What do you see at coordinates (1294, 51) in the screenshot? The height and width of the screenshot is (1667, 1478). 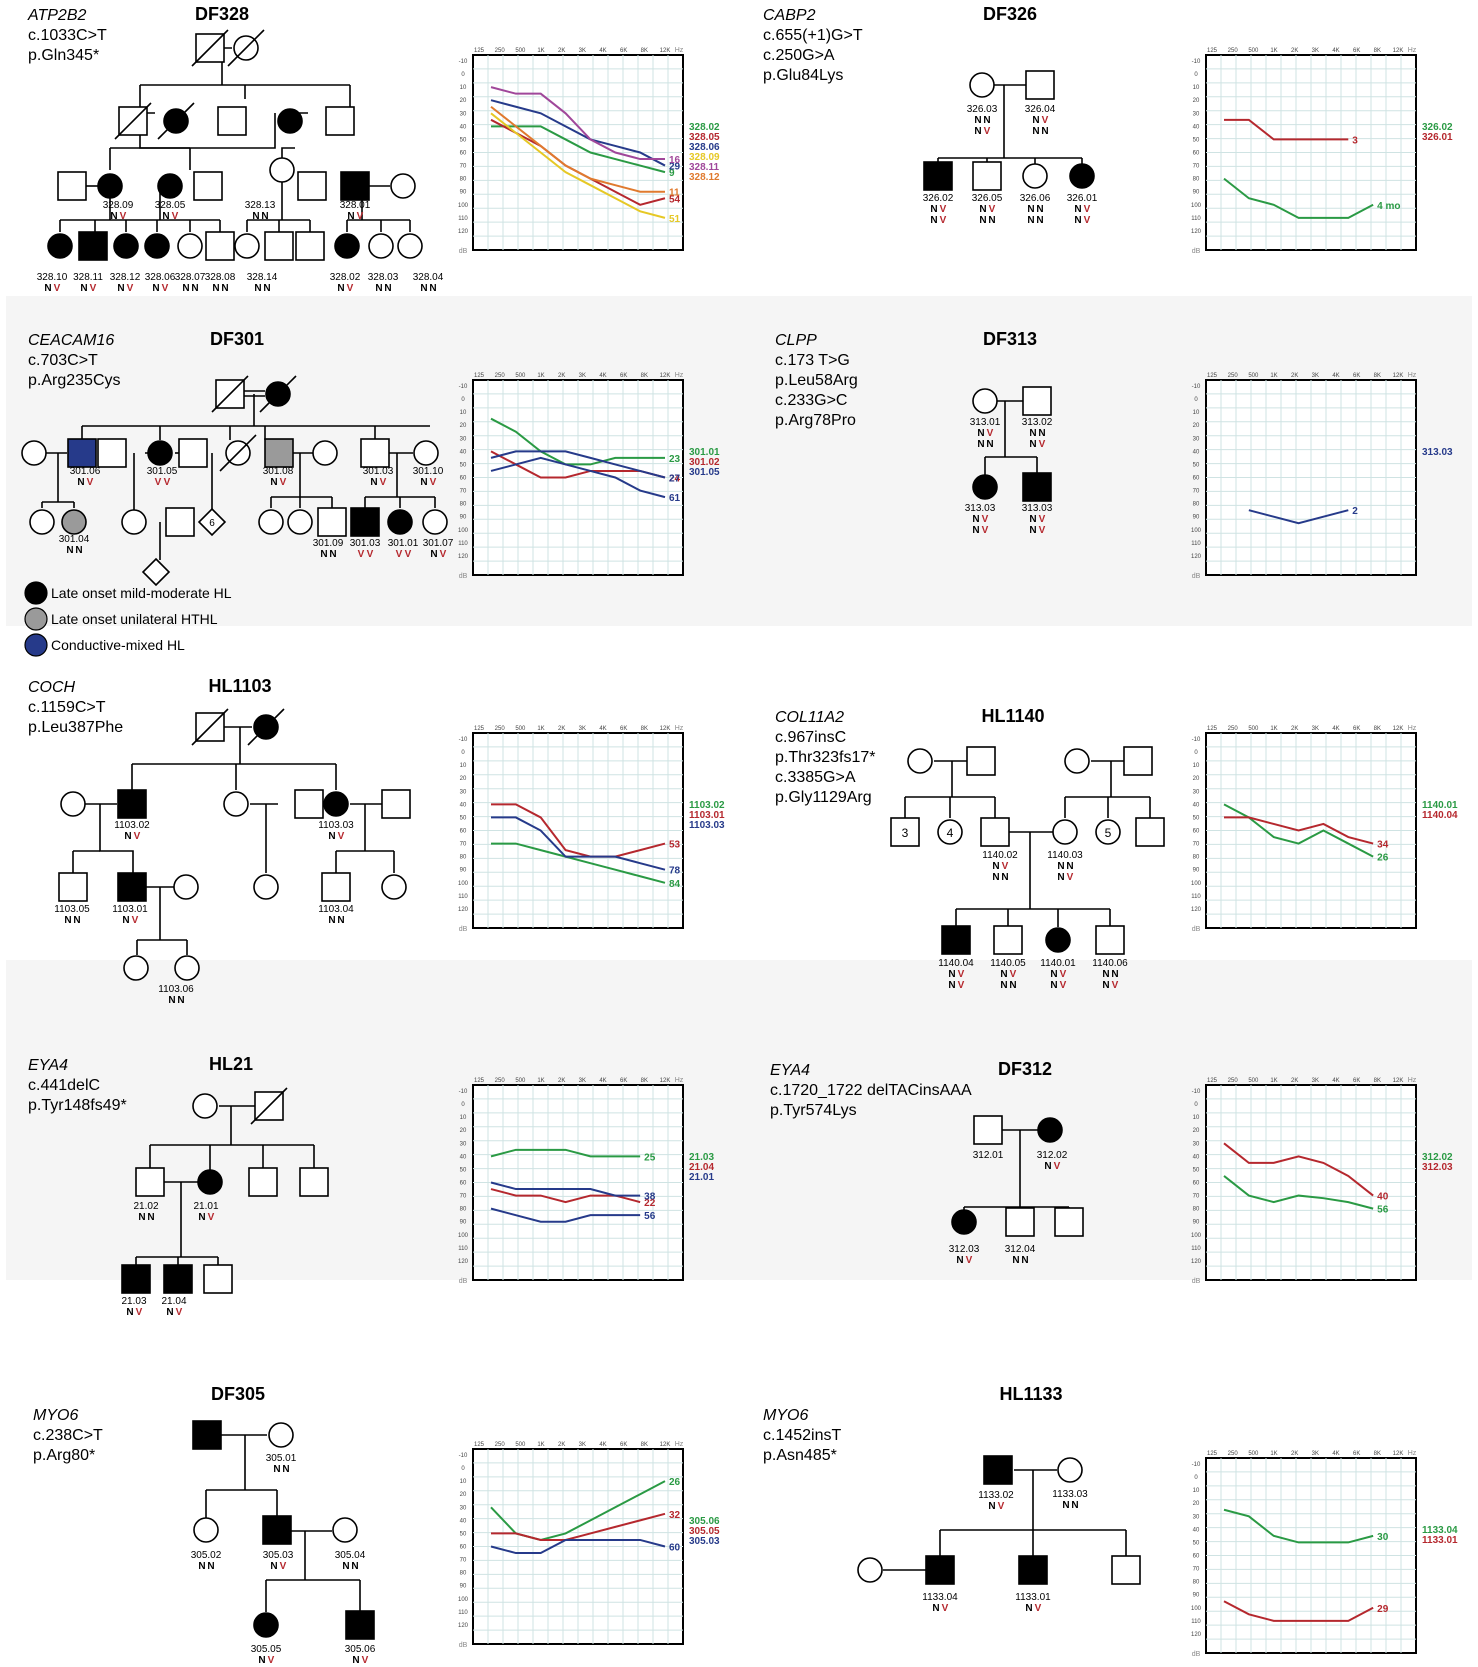 I see `x-tick-label: 2K` at bounding box center [1294, 51].